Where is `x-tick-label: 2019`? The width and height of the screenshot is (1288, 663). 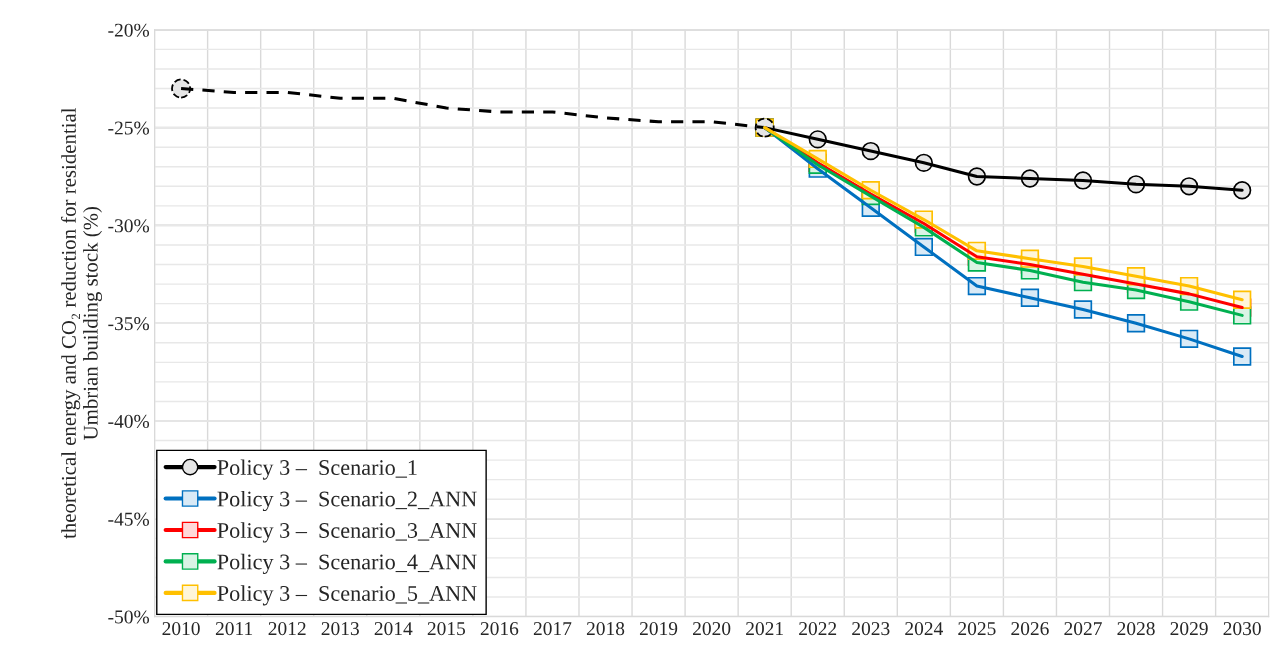
x-tick-label: 2019 is located at coordinates (658, 629).